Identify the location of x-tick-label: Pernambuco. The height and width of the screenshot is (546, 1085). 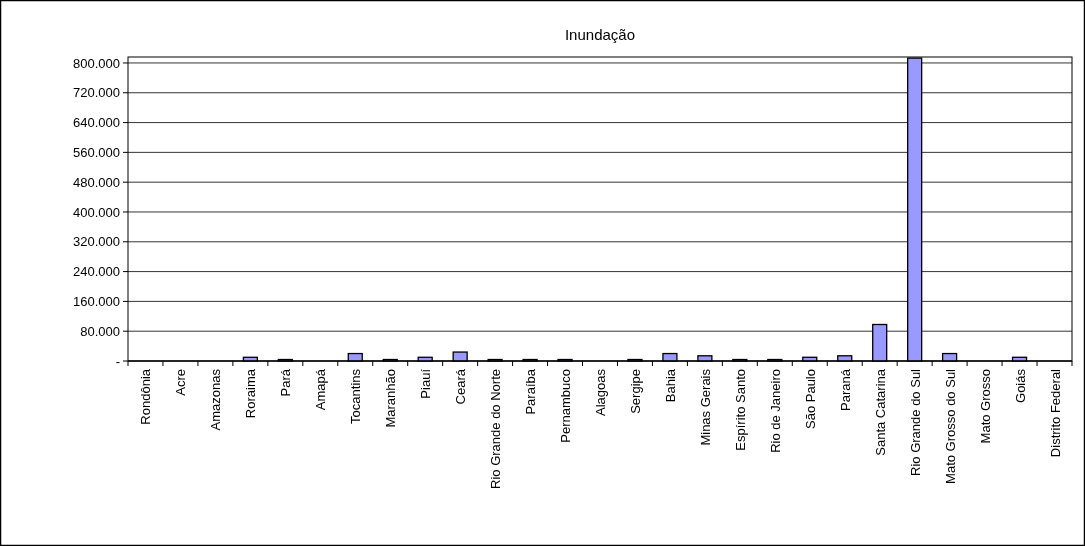
(566, 406).